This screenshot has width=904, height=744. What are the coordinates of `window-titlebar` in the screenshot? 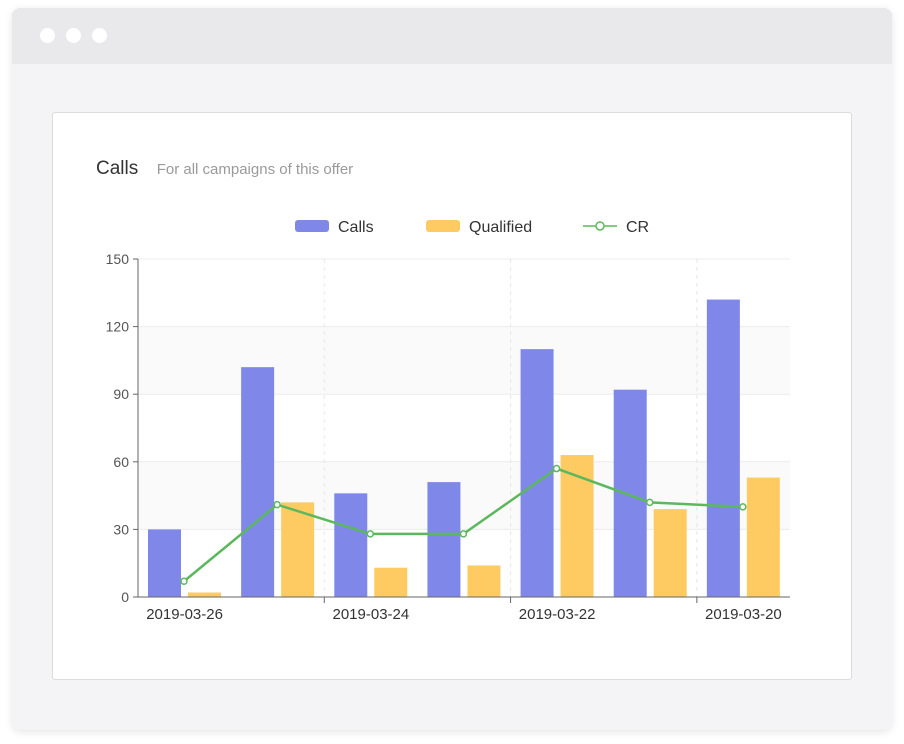 It's located at (452, 36).